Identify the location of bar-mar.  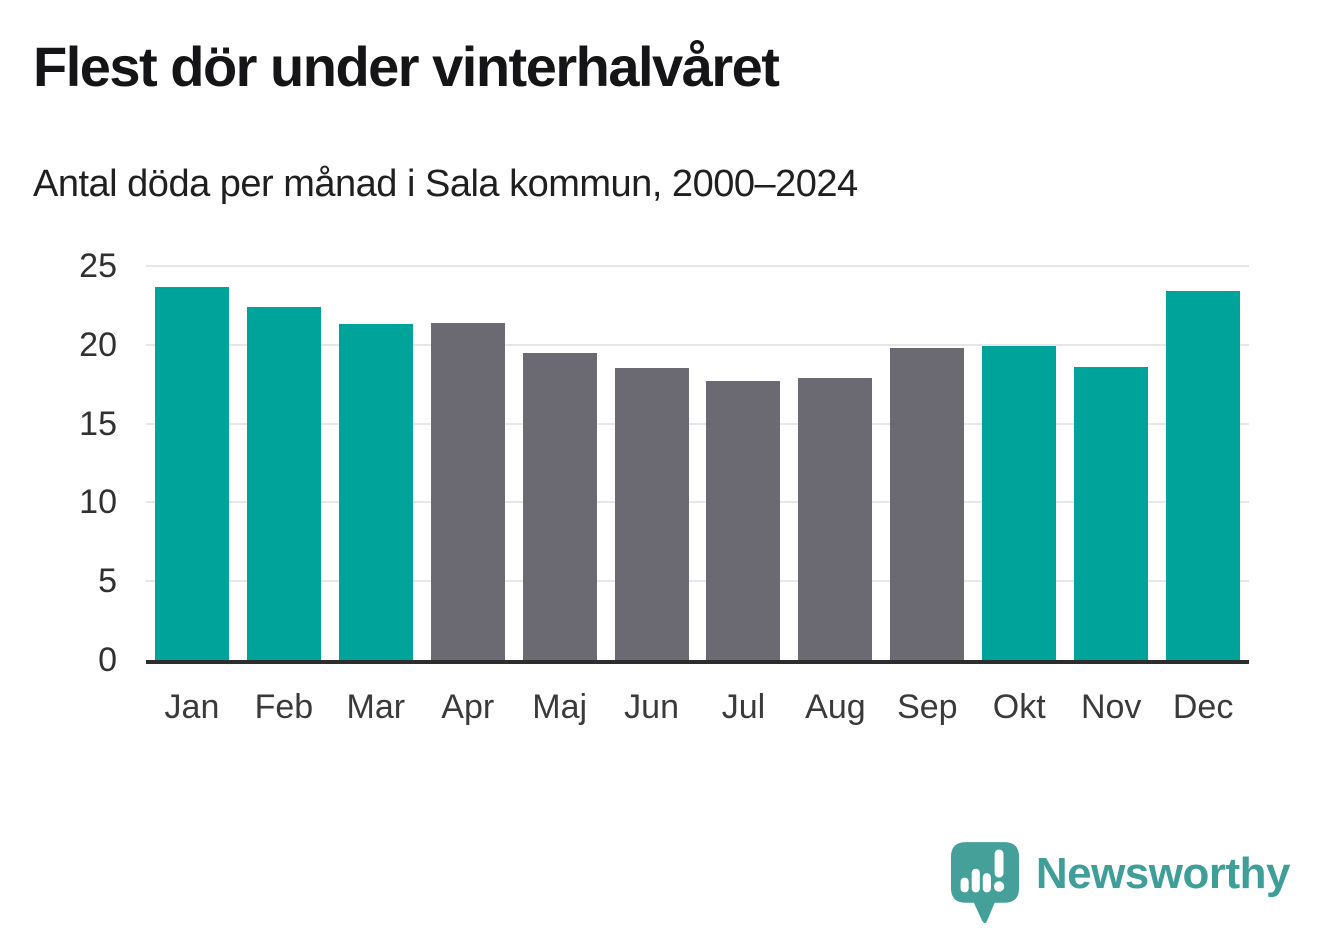
(375, 492).